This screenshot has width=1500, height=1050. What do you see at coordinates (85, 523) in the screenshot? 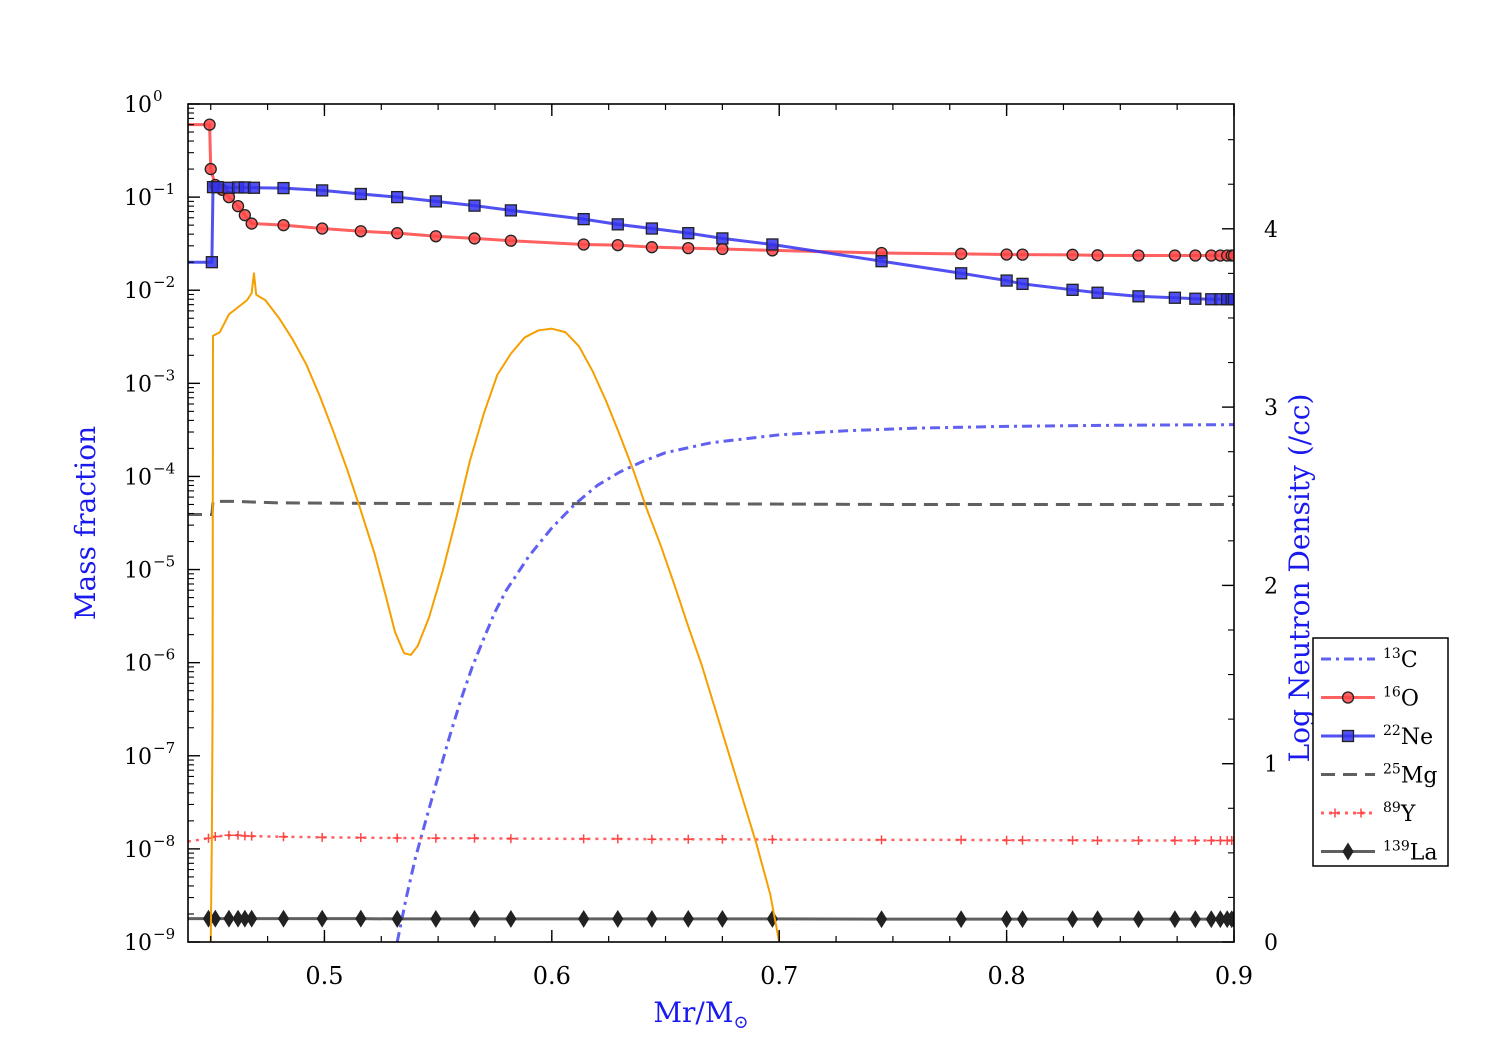
I see `y-left-axis-label: Mass fraction` at bounding box center [85, 523].